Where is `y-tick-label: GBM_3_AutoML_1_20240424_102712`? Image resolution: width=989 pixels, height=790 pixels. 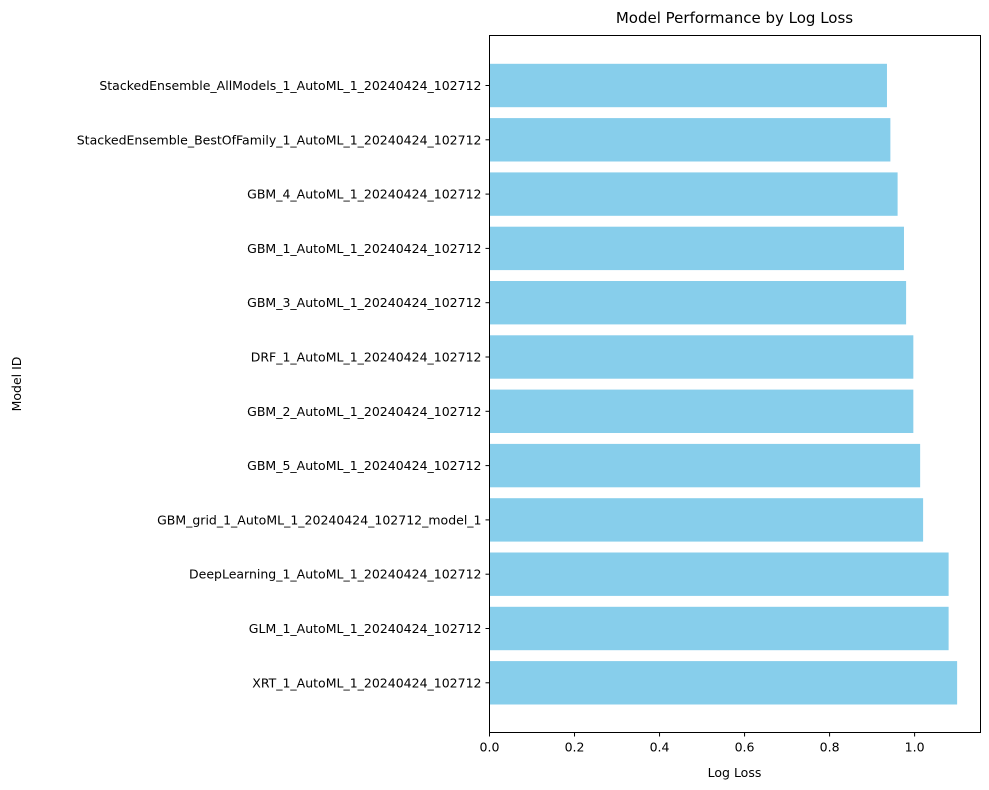 y-tick-label: GBM_3_AutoML_1_20240424_102712 is located at coordinates (364, 302).